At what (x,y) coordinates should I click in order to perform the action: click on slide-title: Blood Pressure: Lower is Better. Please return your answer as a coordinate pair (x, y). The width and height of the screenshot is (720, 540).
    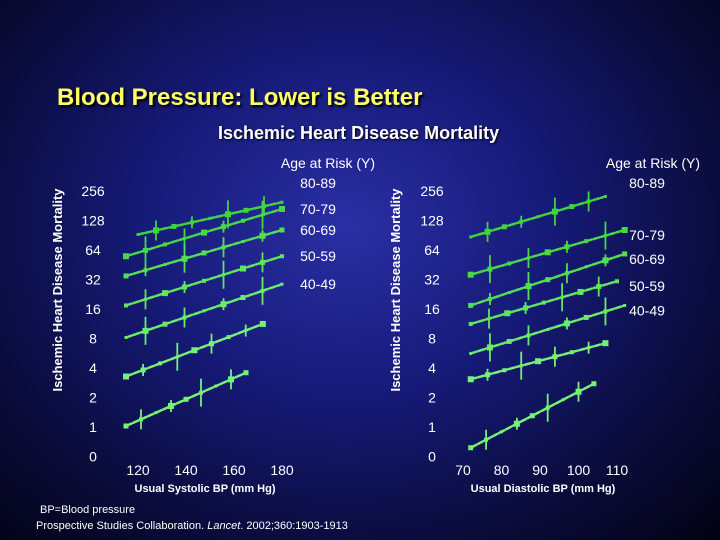
    Looking at the image, I should click on (240, 97).